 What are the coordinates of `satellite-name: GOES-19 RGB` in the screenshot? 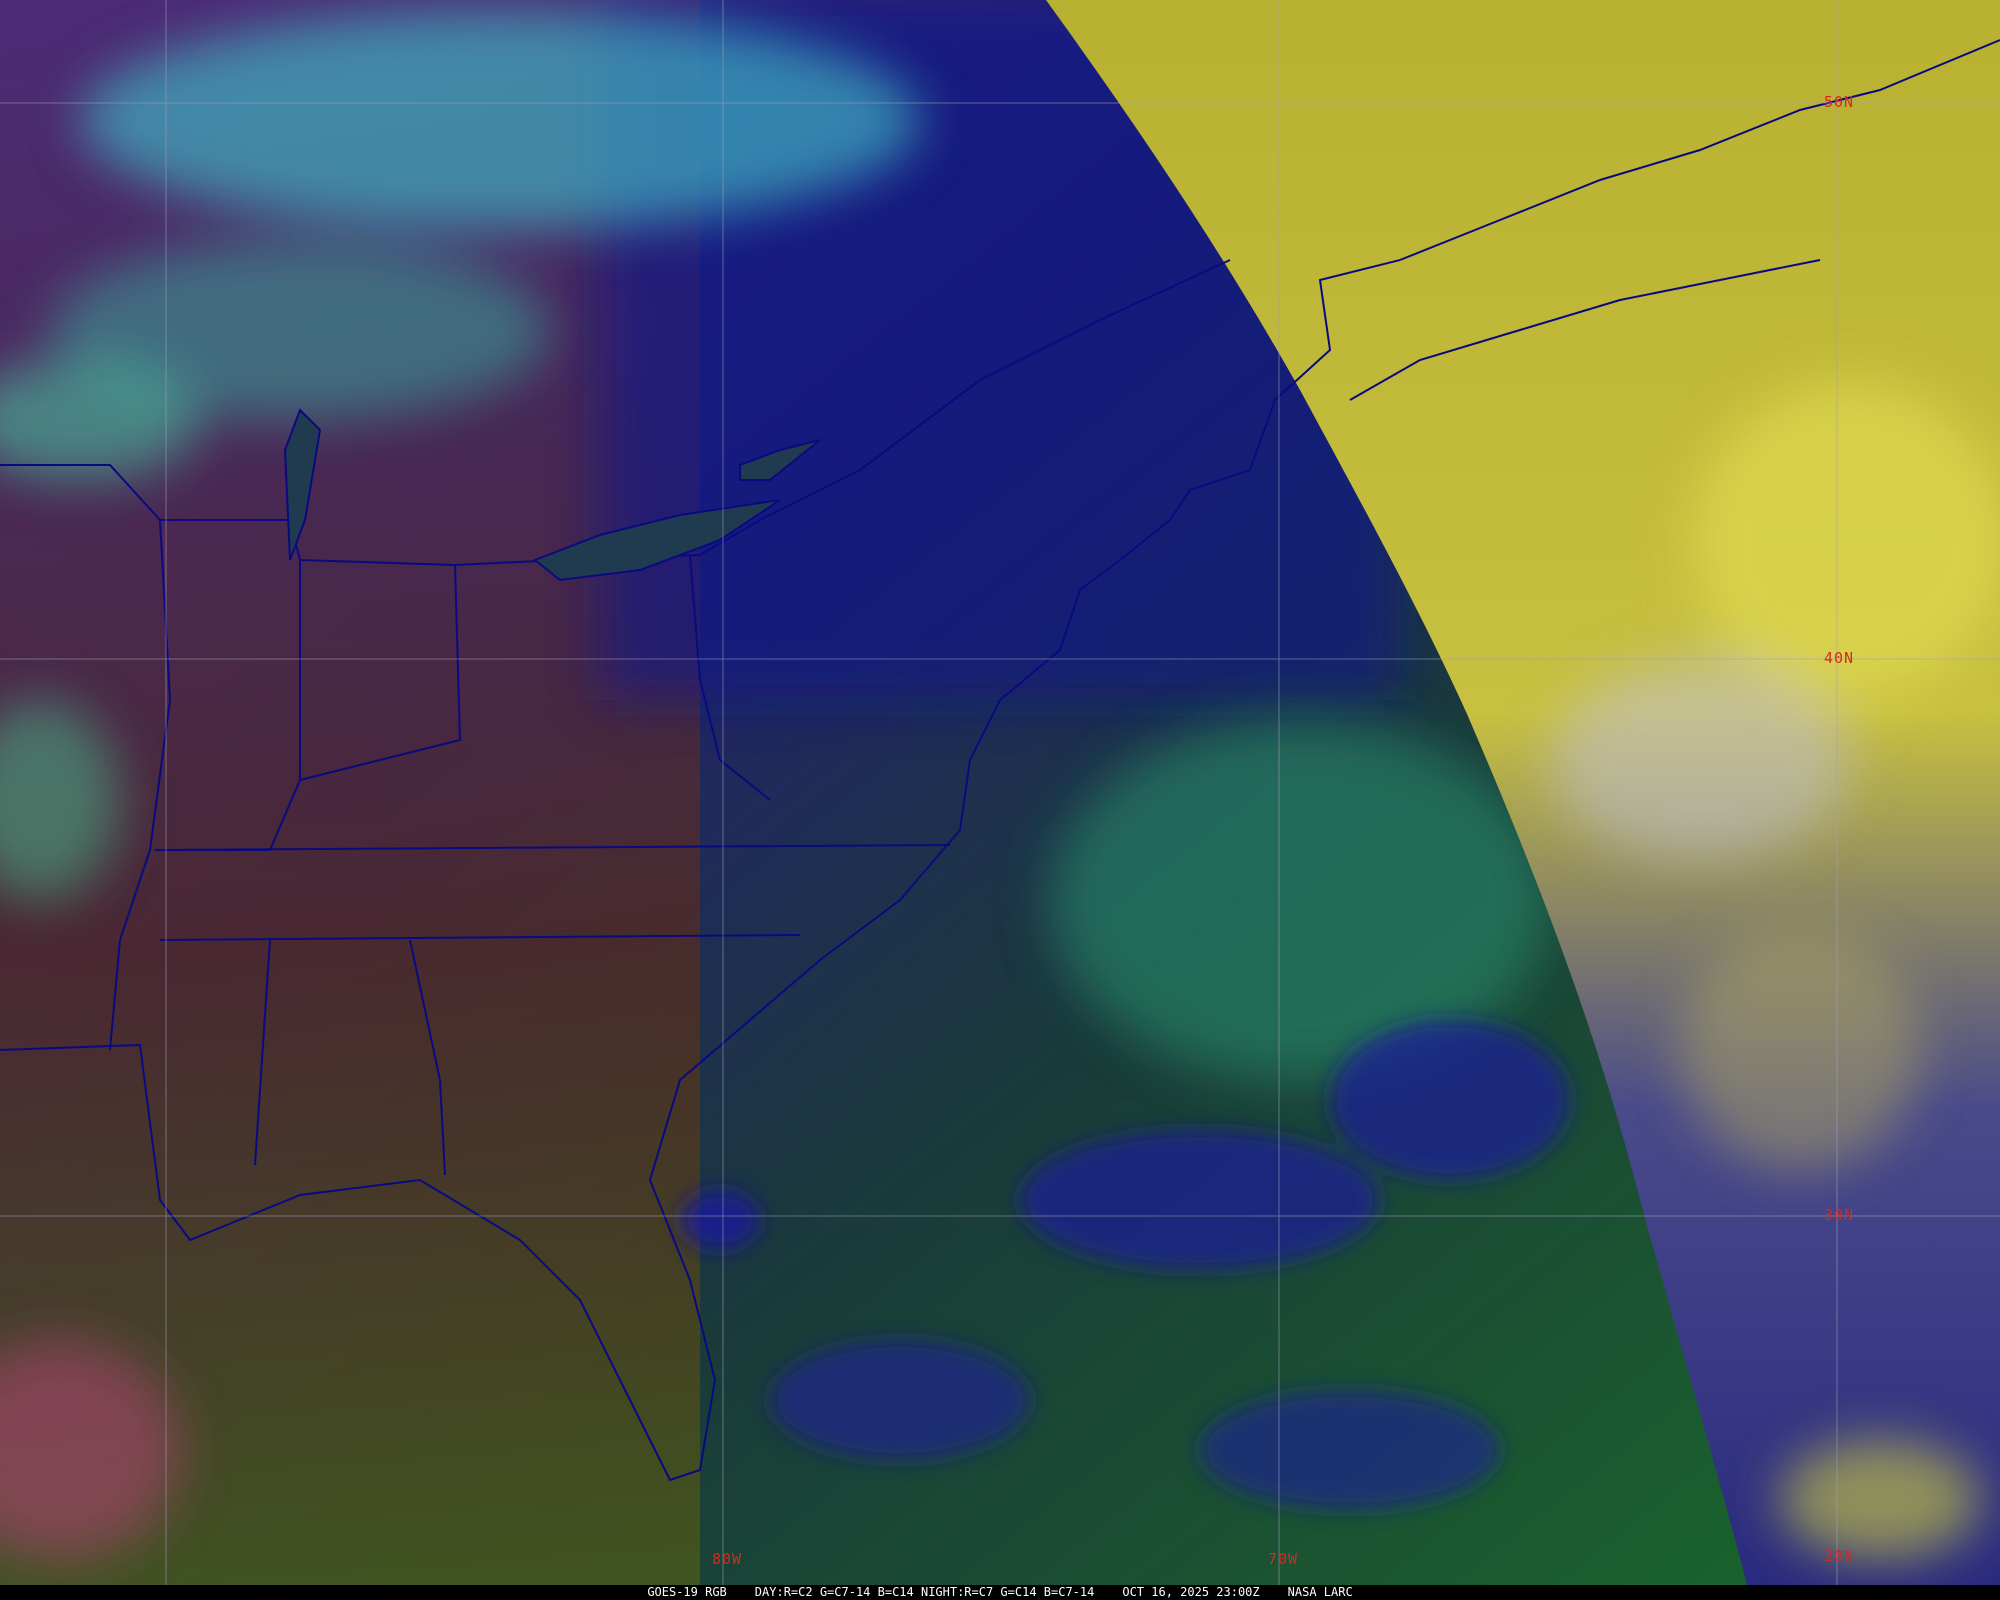 It's located at (687, 1592).